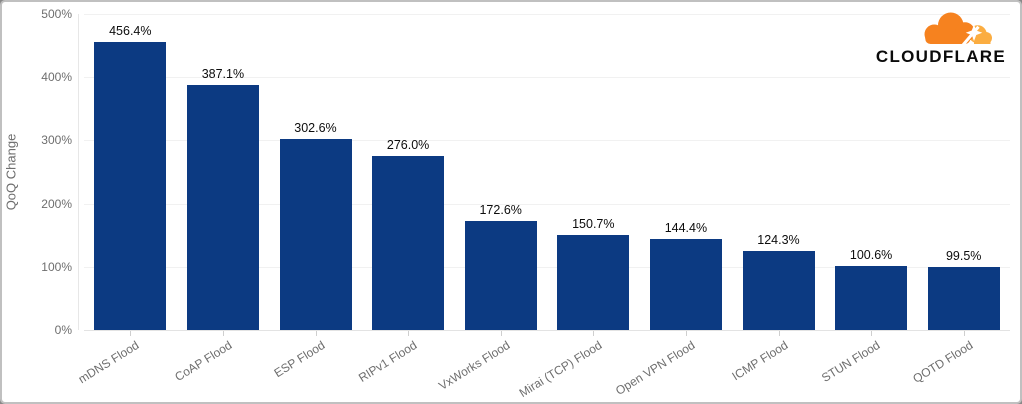 The height and width of the screenshot is (404, 1022). I want to click on y-axis-tick-label: 200%, so click(56, 203).